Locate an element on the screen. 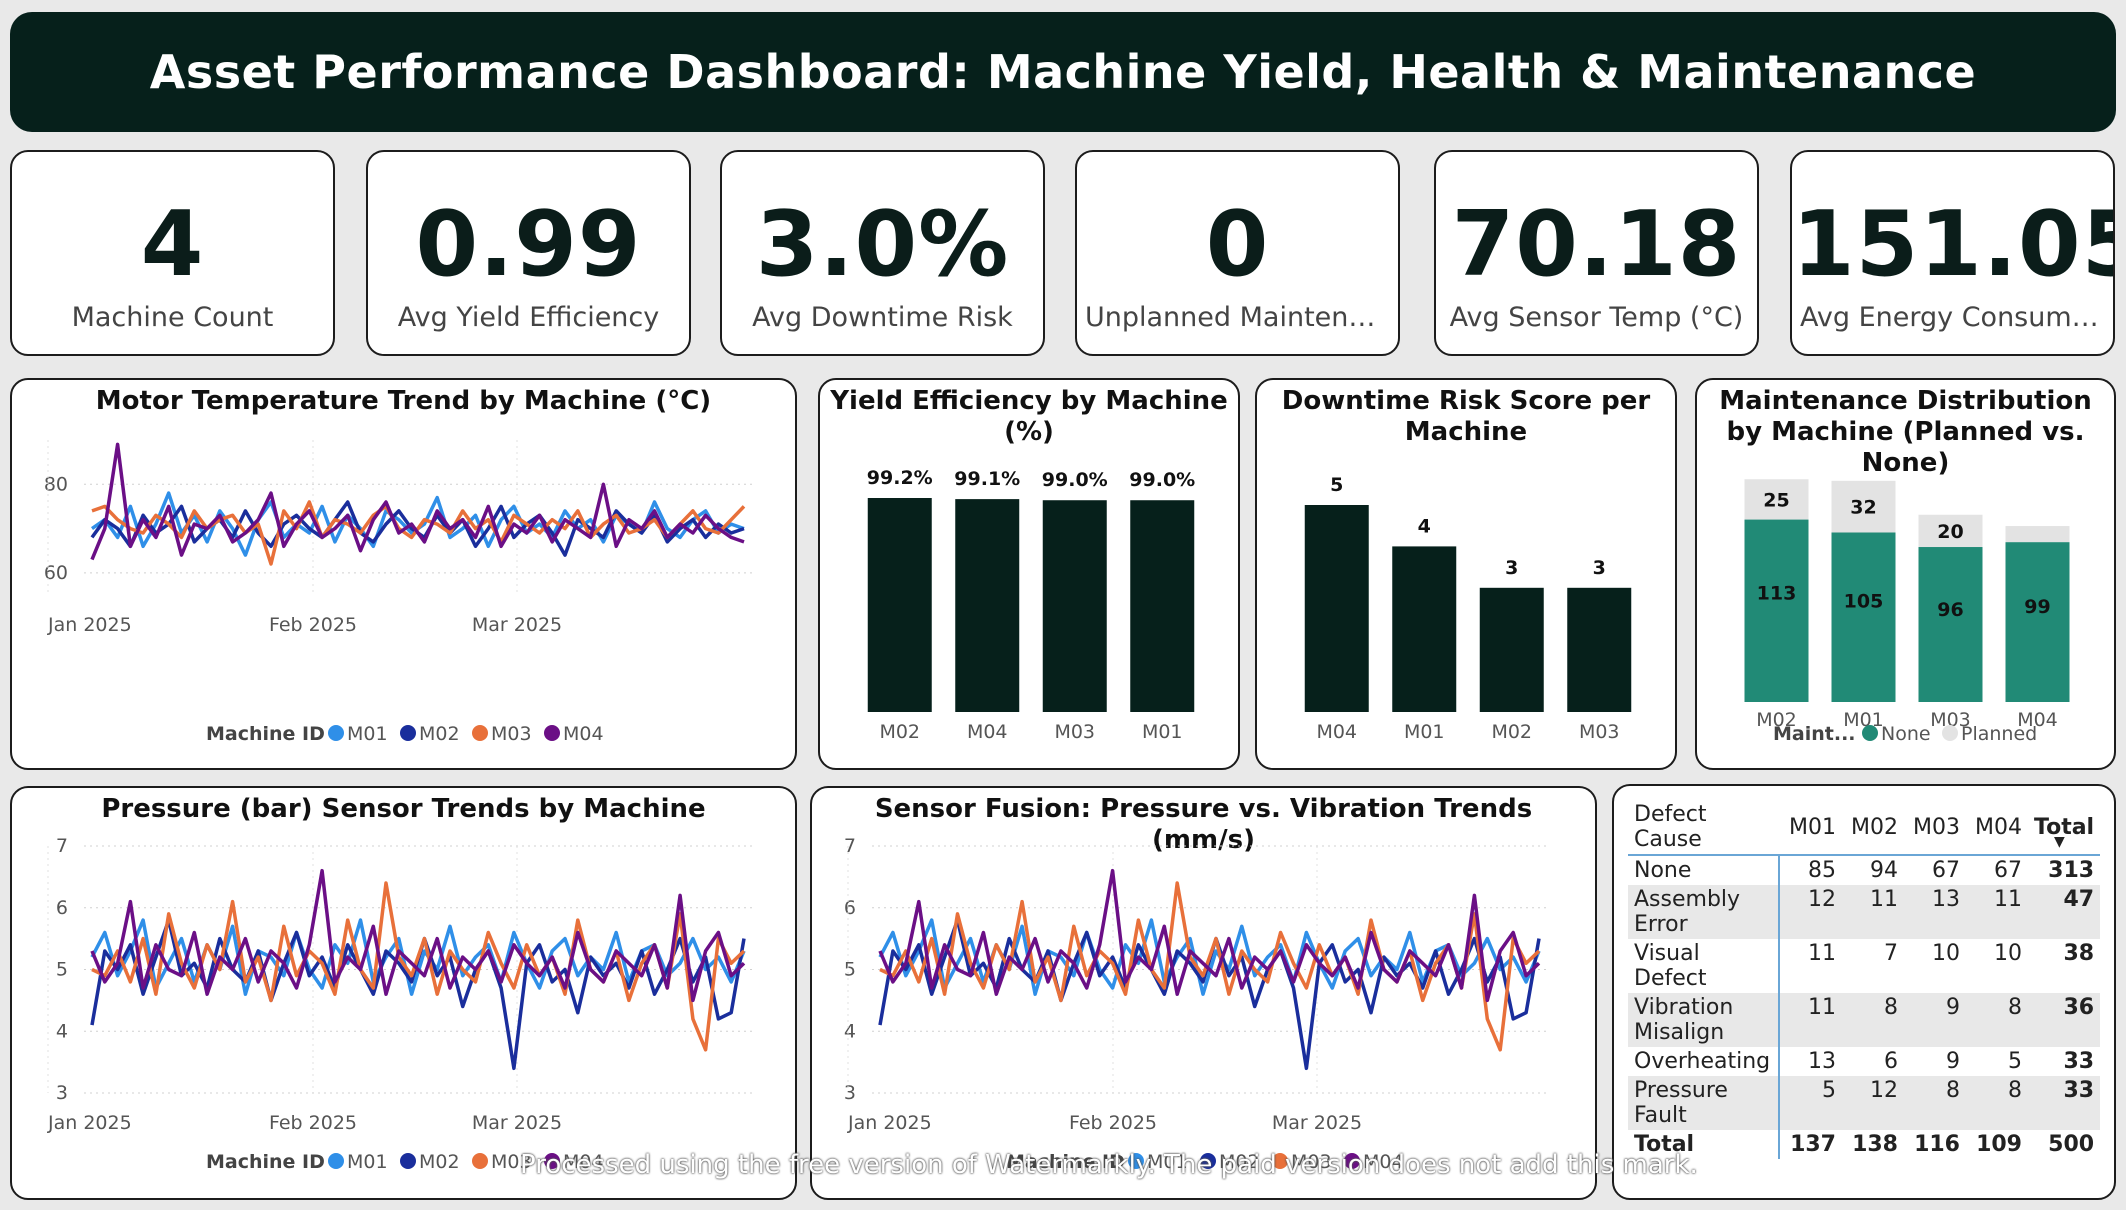 The image size is (2126, 1210). table-row: Assembly Error 12 11 13 11 47 is located at coordinates (1864, 912).